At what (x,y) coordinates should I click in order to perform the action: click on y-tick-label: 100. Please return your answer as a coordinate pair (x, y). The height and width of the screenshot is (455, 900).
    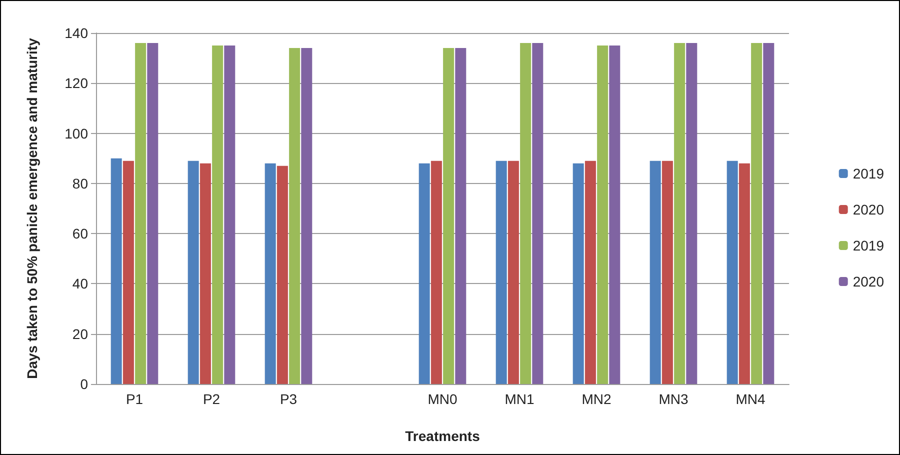
    Looking at the image, I should click on (76, 133).